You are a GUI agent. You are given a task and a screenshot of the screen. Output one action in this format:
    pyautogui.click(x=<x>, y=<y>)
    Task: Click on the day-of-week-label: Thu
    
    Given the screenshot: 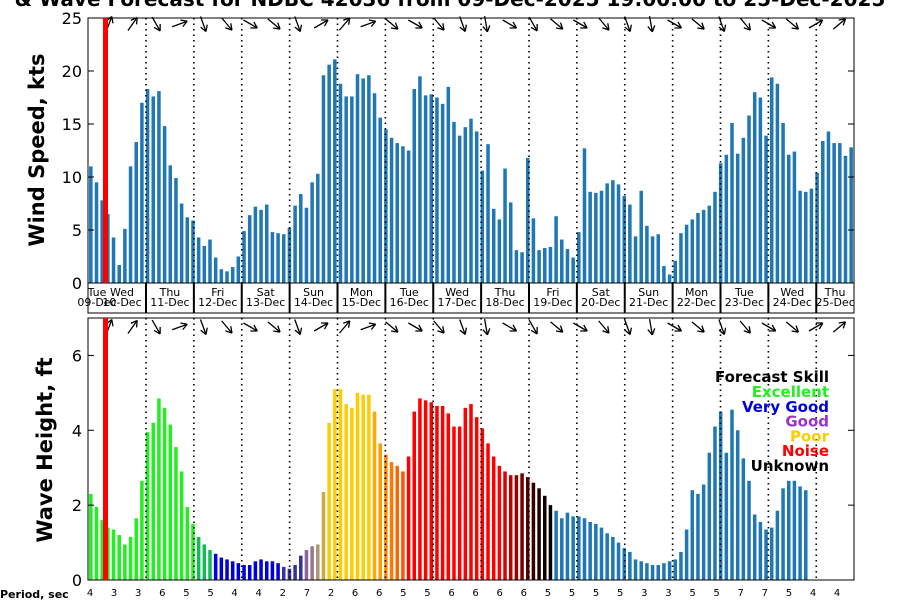 What is the action you would take?
    pyautogui.click(x=835, y=292)
    